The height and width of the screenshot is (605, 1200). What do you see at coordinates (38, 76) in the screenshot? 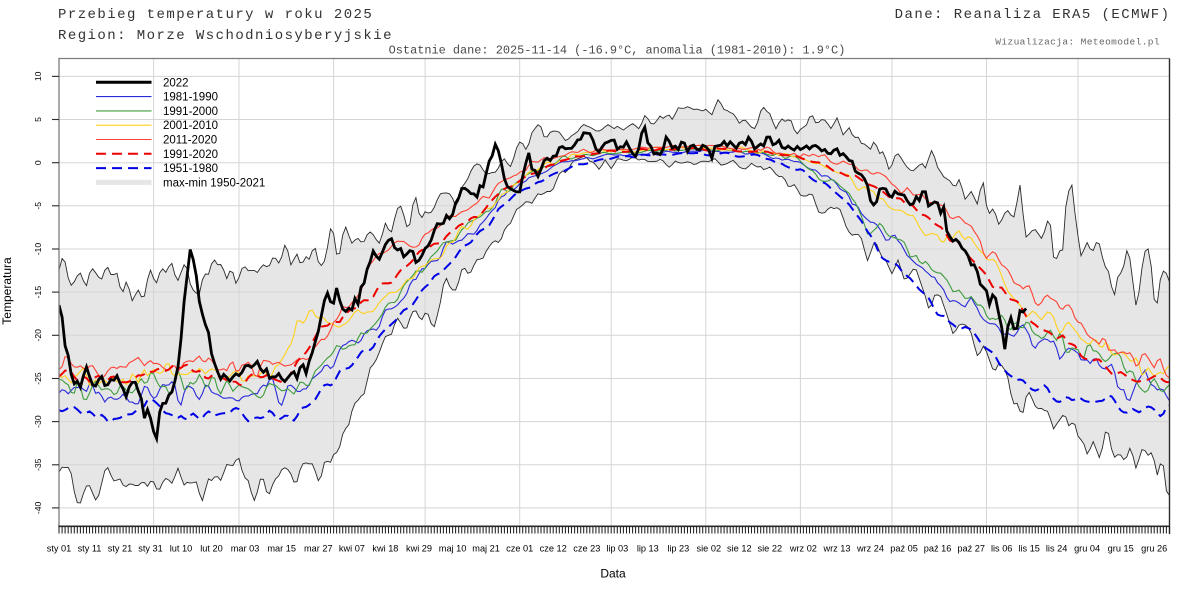
I see `svg-text: 10` at bounding box center [38, 76].